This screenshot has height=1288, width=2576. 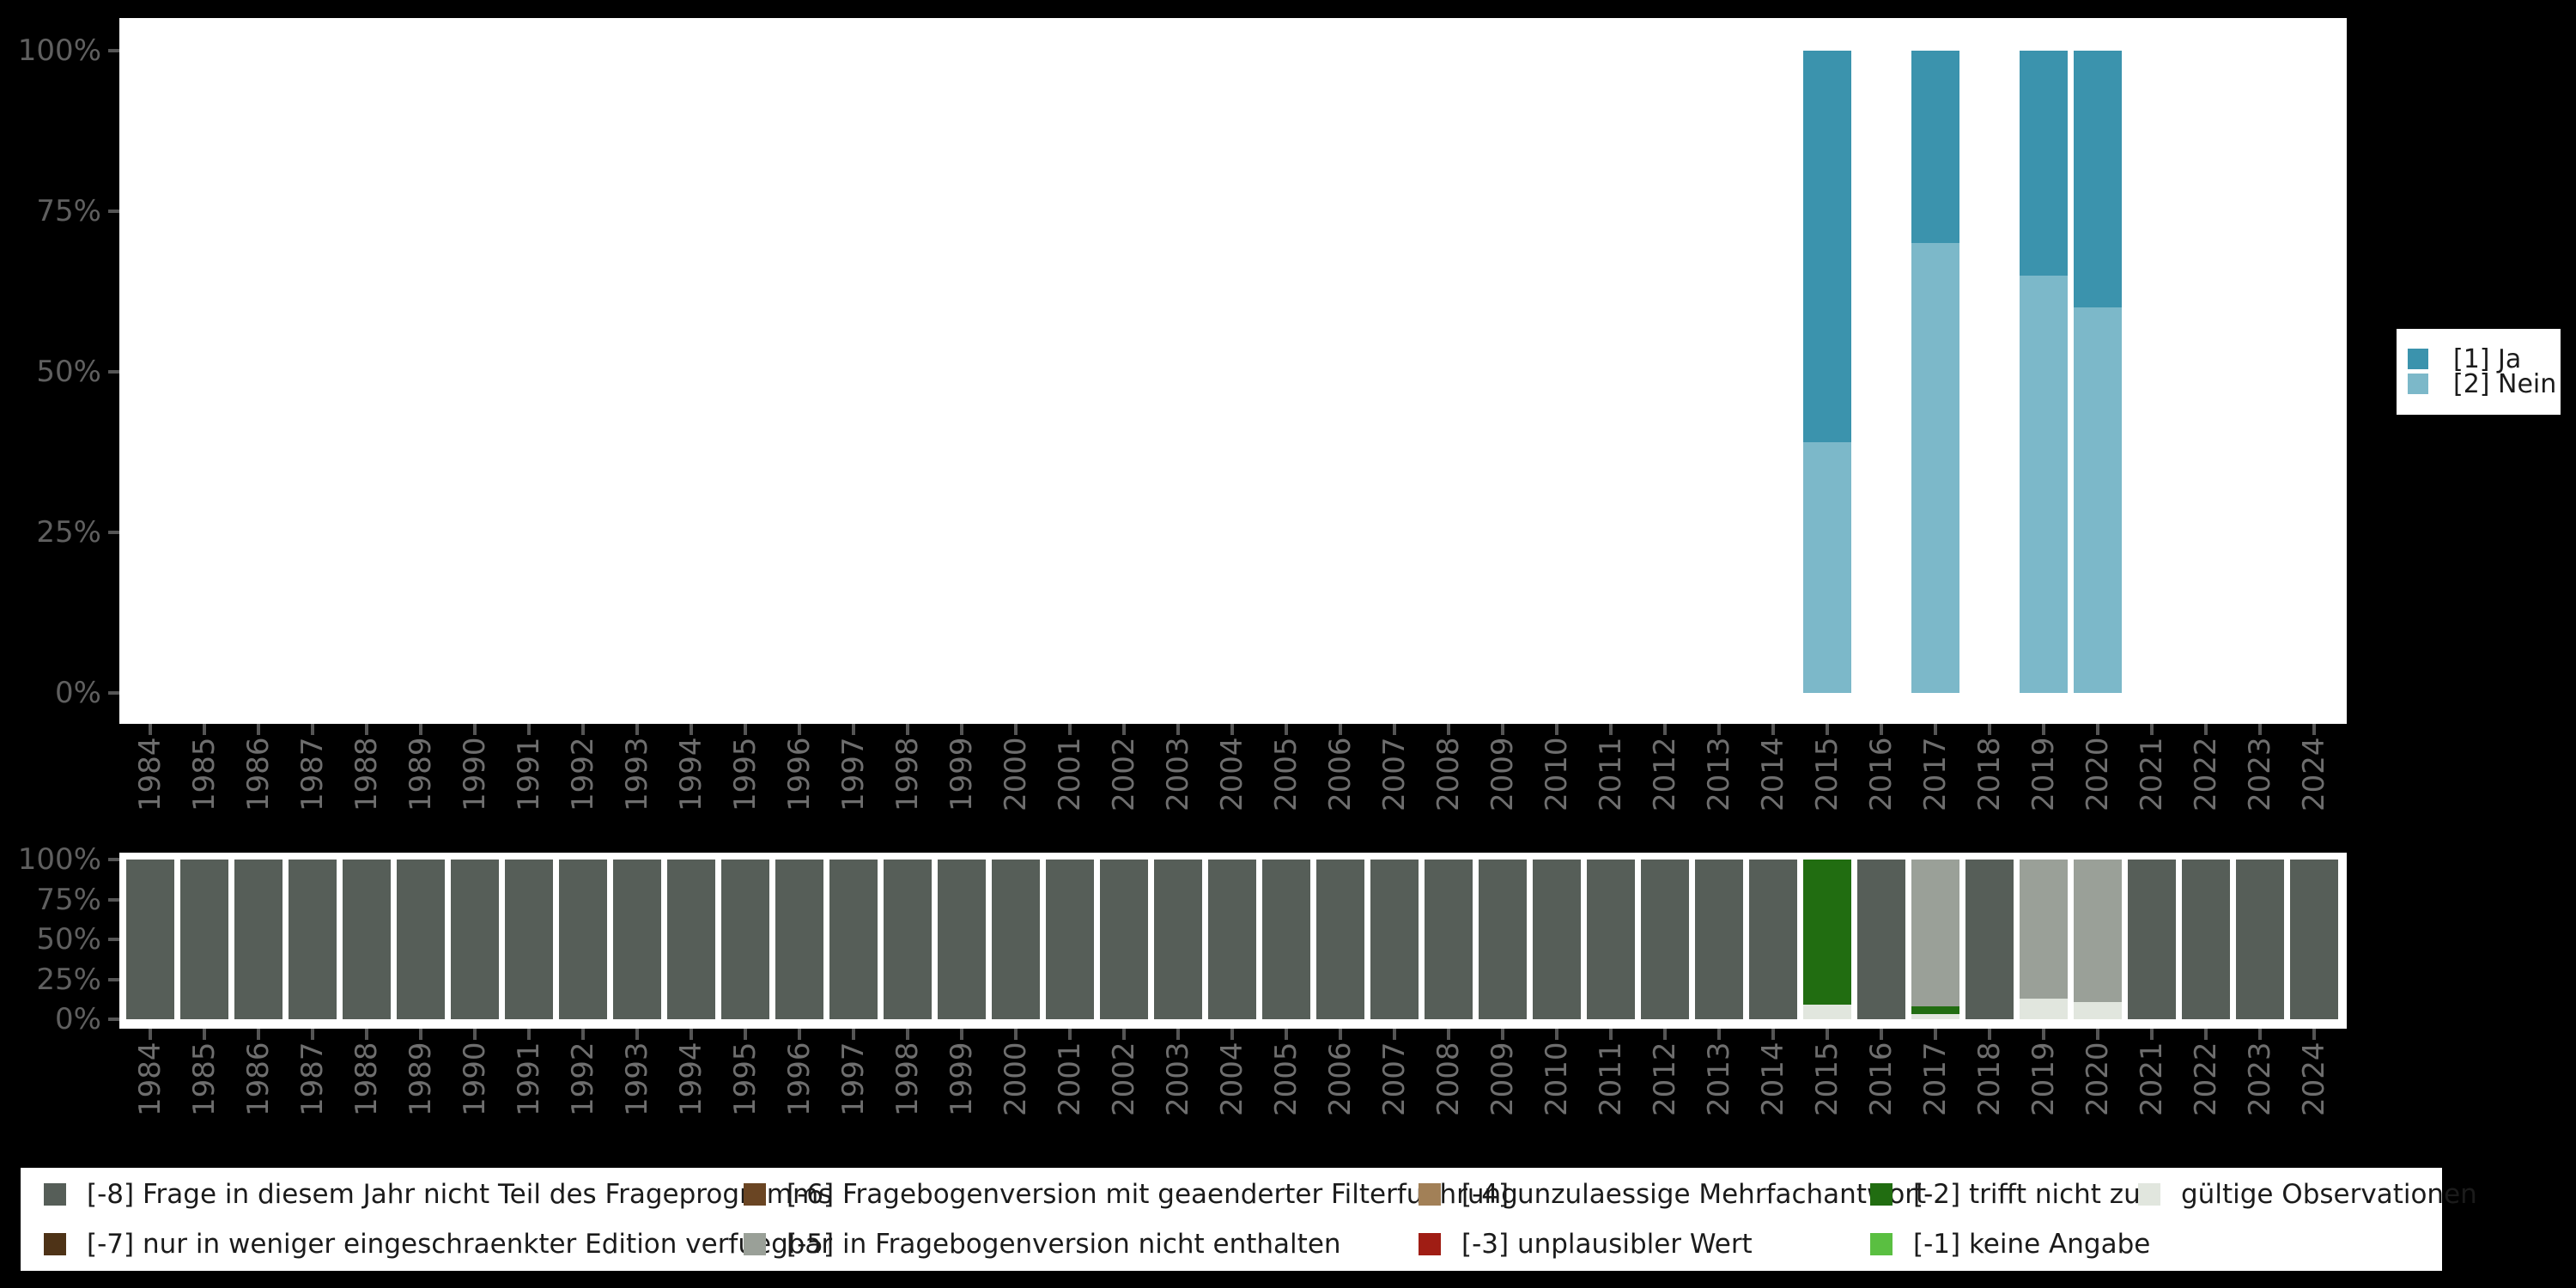 I want to click on missing-legend-label-valid: gültige Observationen, so click(x=2329, y=1195).